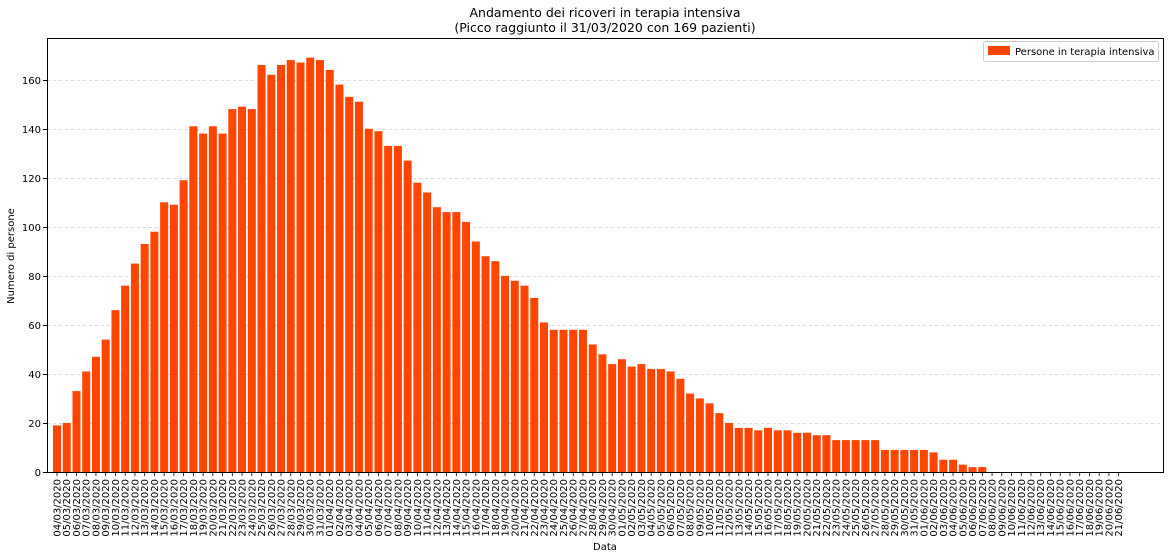  Describe the element at coordinates (31, 228) in the screenshot. I see `y-tick-label: 100` at that location.